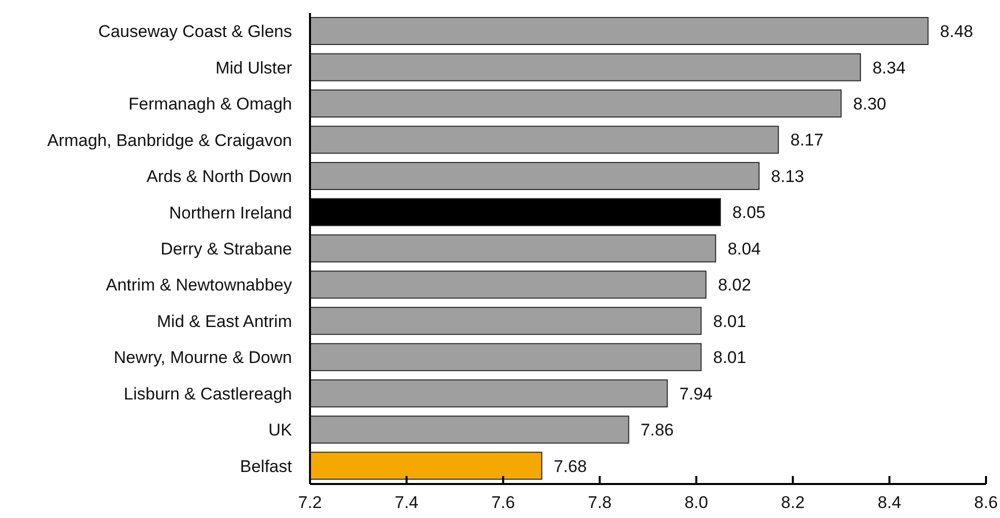 This screenshot has height=518, width=1000. What do you see at coordinates (600, 502) in the screenshot?
I see `x-tick-label: 7.8` at bounding box center [600, 502].